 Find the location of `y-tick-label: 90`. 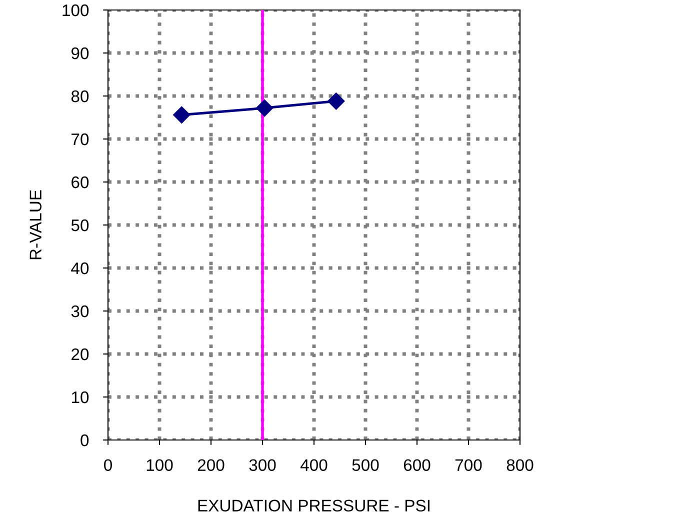

y-tick-label: 90 is located at coordinates (80, 53).